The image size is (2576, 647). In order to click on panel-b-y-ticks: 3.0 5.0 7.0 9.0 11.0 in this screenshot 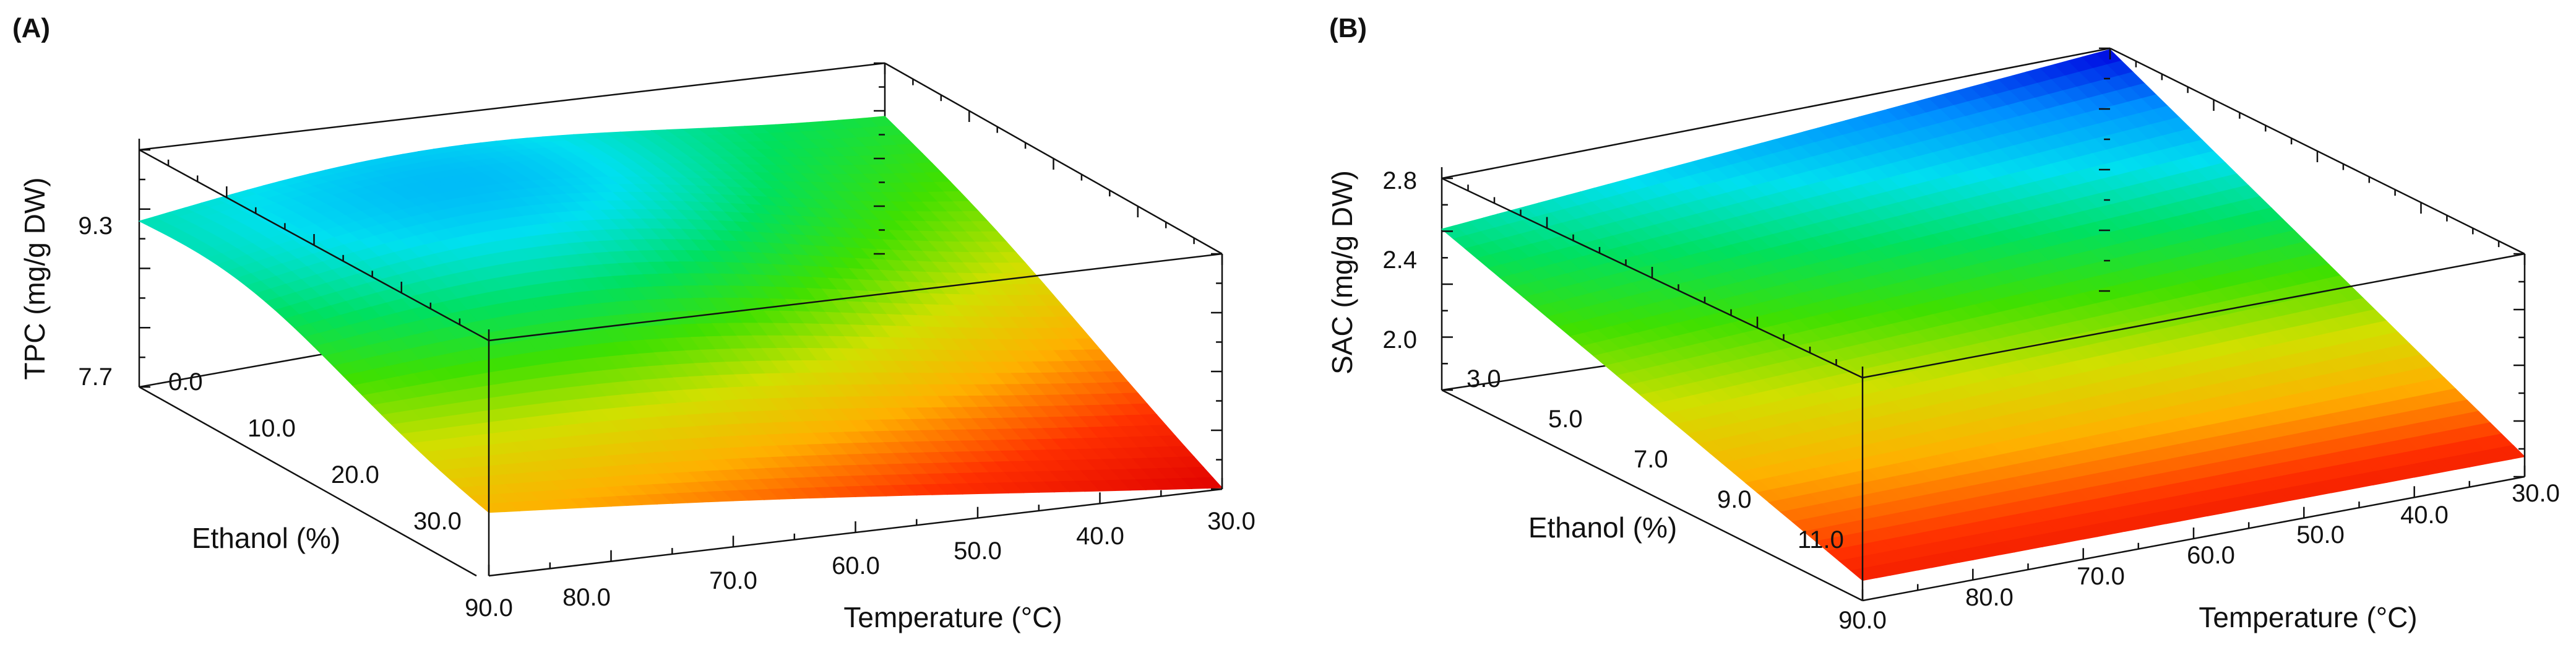, I will do `click(1655, 459)`.